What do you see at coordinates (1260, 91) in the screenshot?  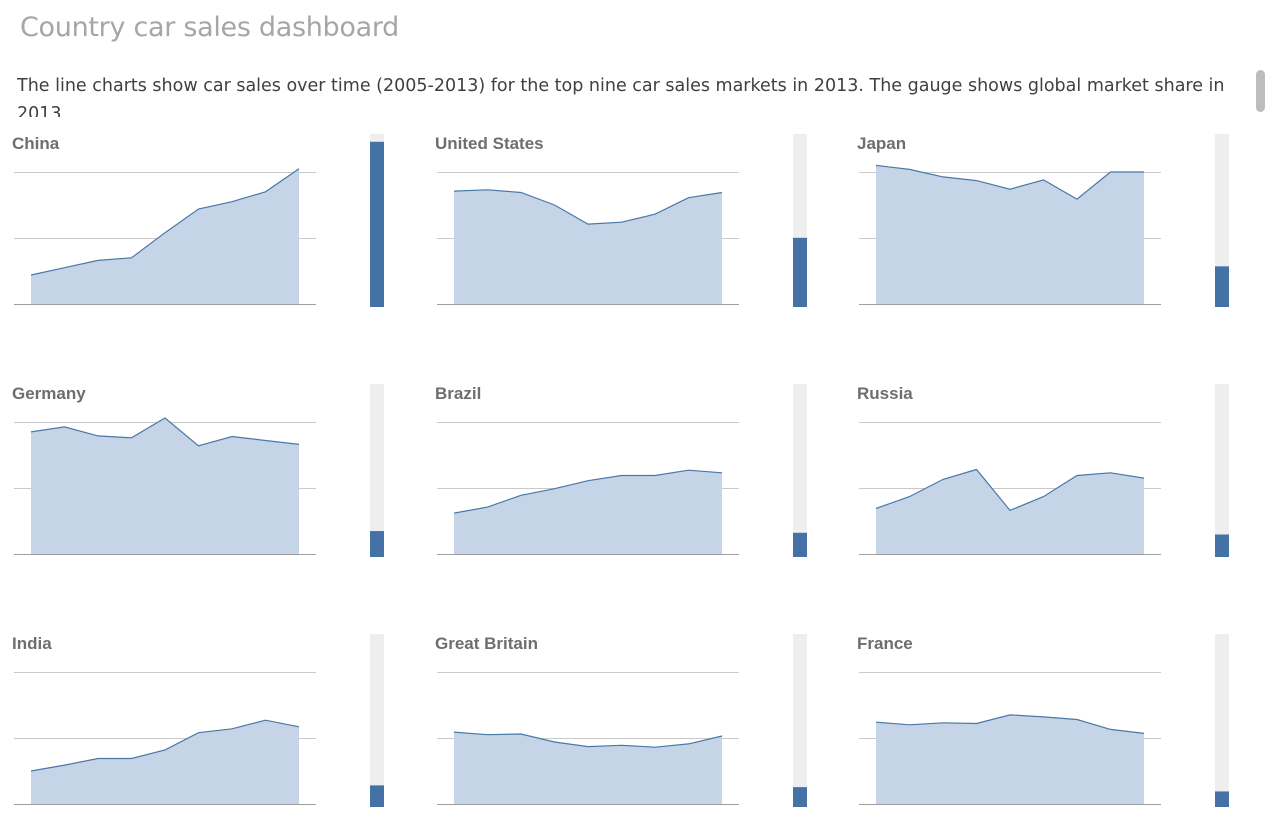 I see `description-scrollbar` at bounding box center [1260, 91].